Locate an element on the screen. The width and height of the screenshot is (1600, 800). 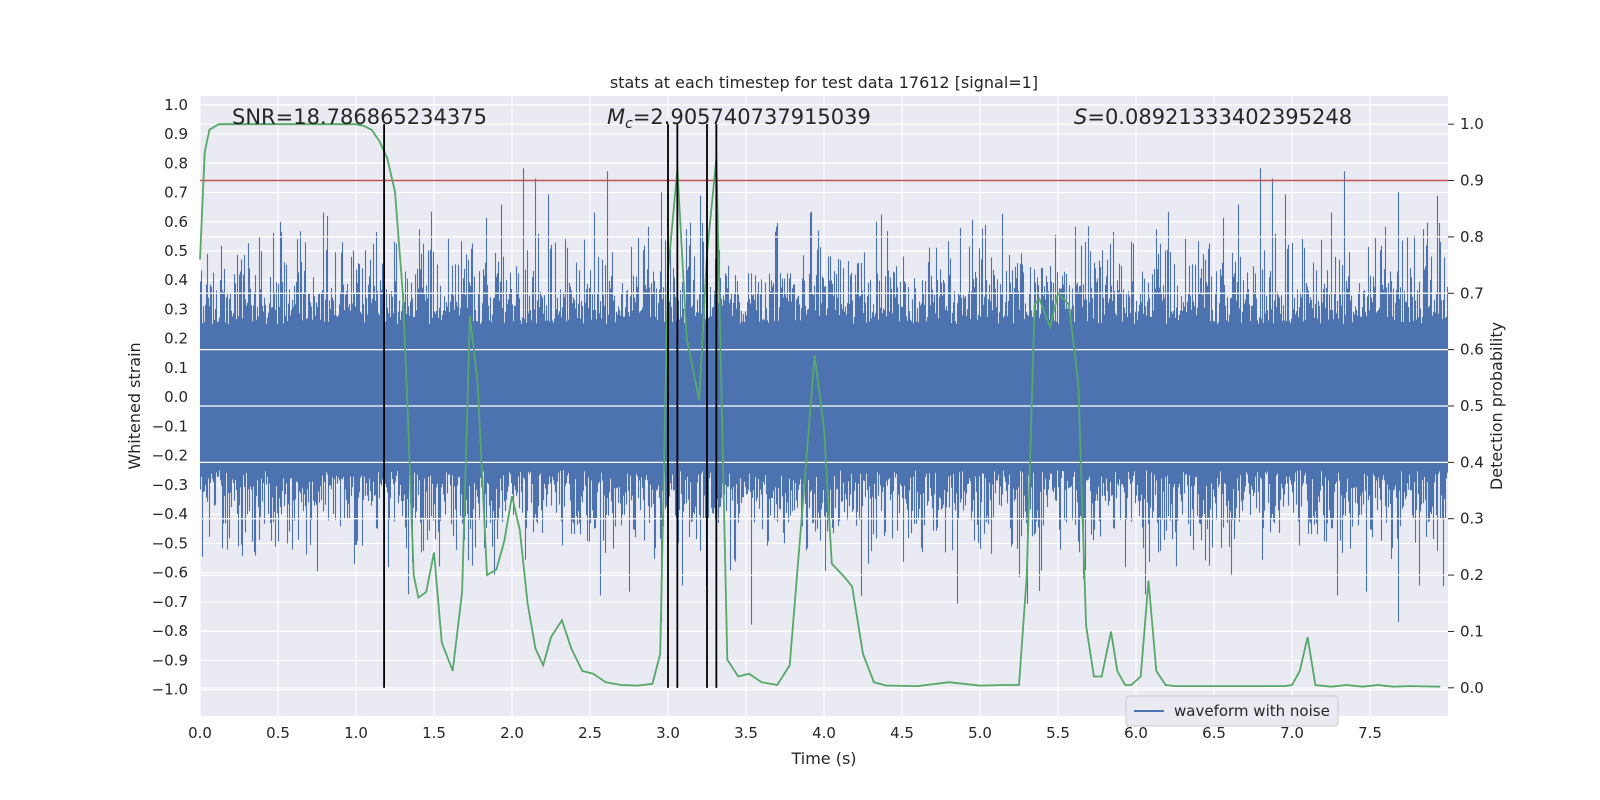
y-left-tick-label: 0.3 is located at coordinates (176, 309).